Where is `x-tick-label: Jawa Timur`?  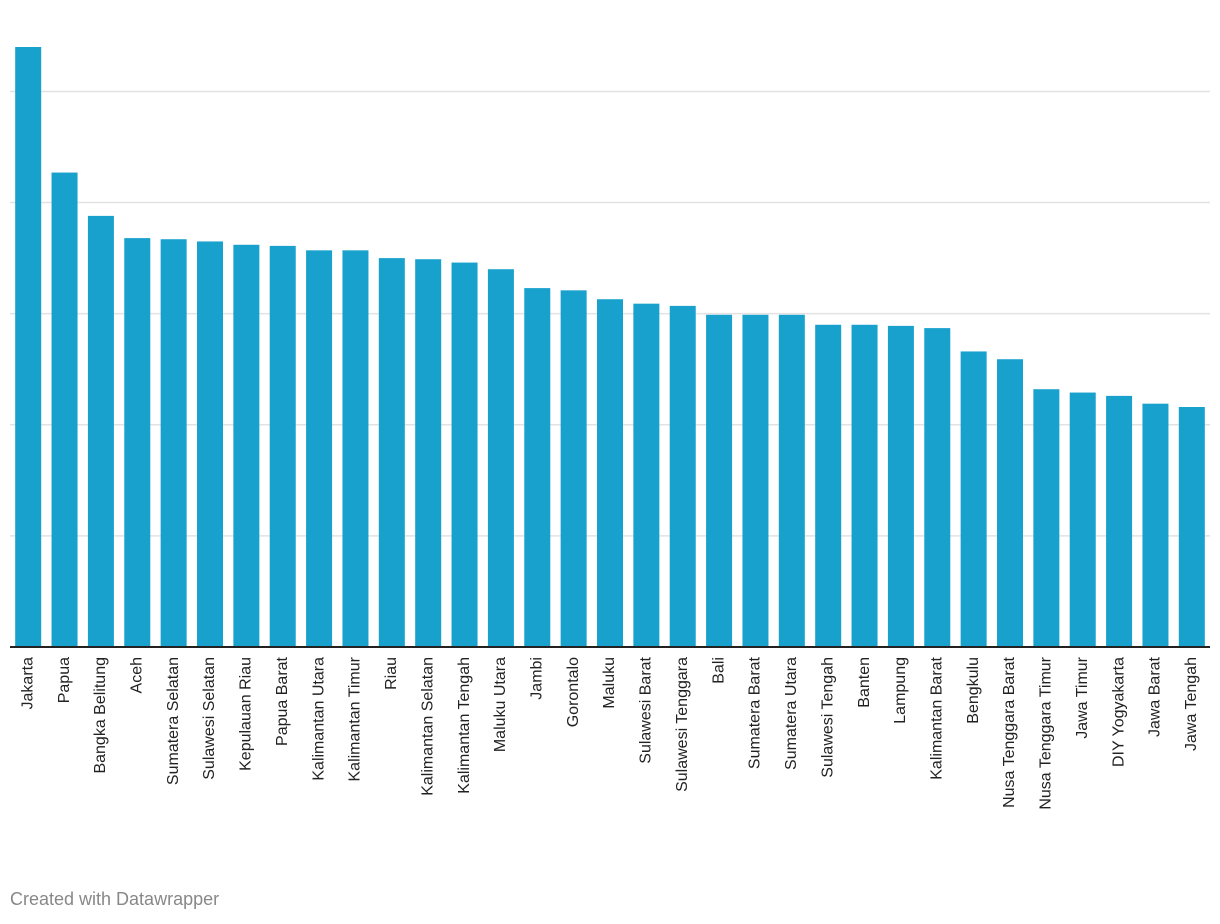
x-tick-label: Jawa Timur is located at coordinates (1082, 697).